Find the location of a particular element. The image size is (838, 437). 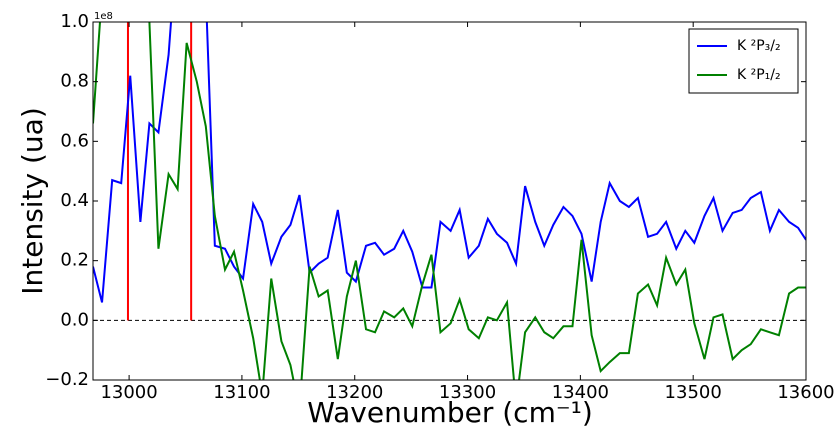

offset-text: 1e8 is located at coordinates (103, 16).